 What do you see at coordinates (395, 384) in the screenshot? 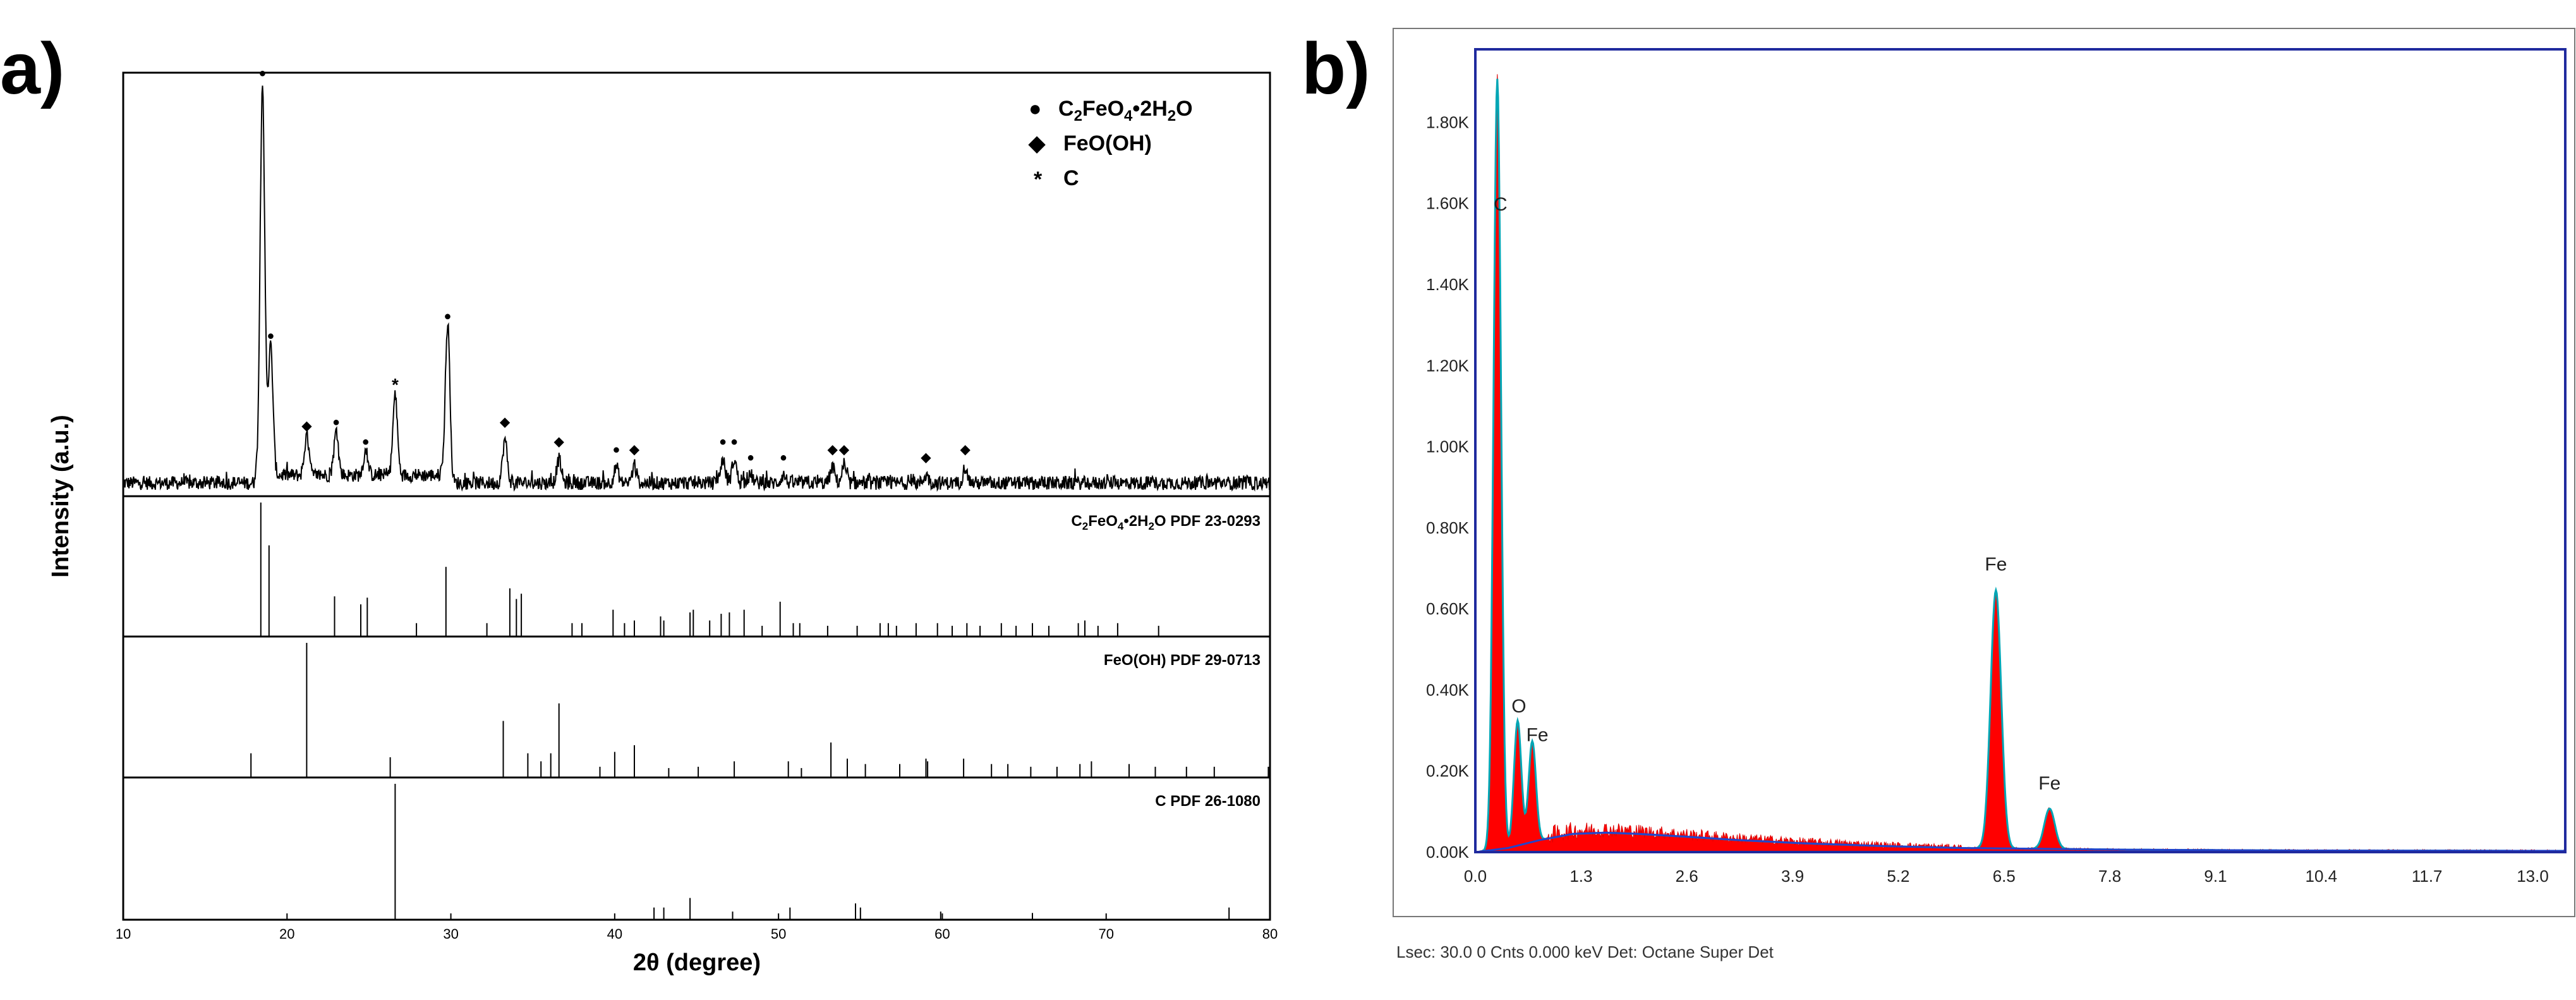
I see `xrd-peak-marker: *` at bounding box center [395, 384].